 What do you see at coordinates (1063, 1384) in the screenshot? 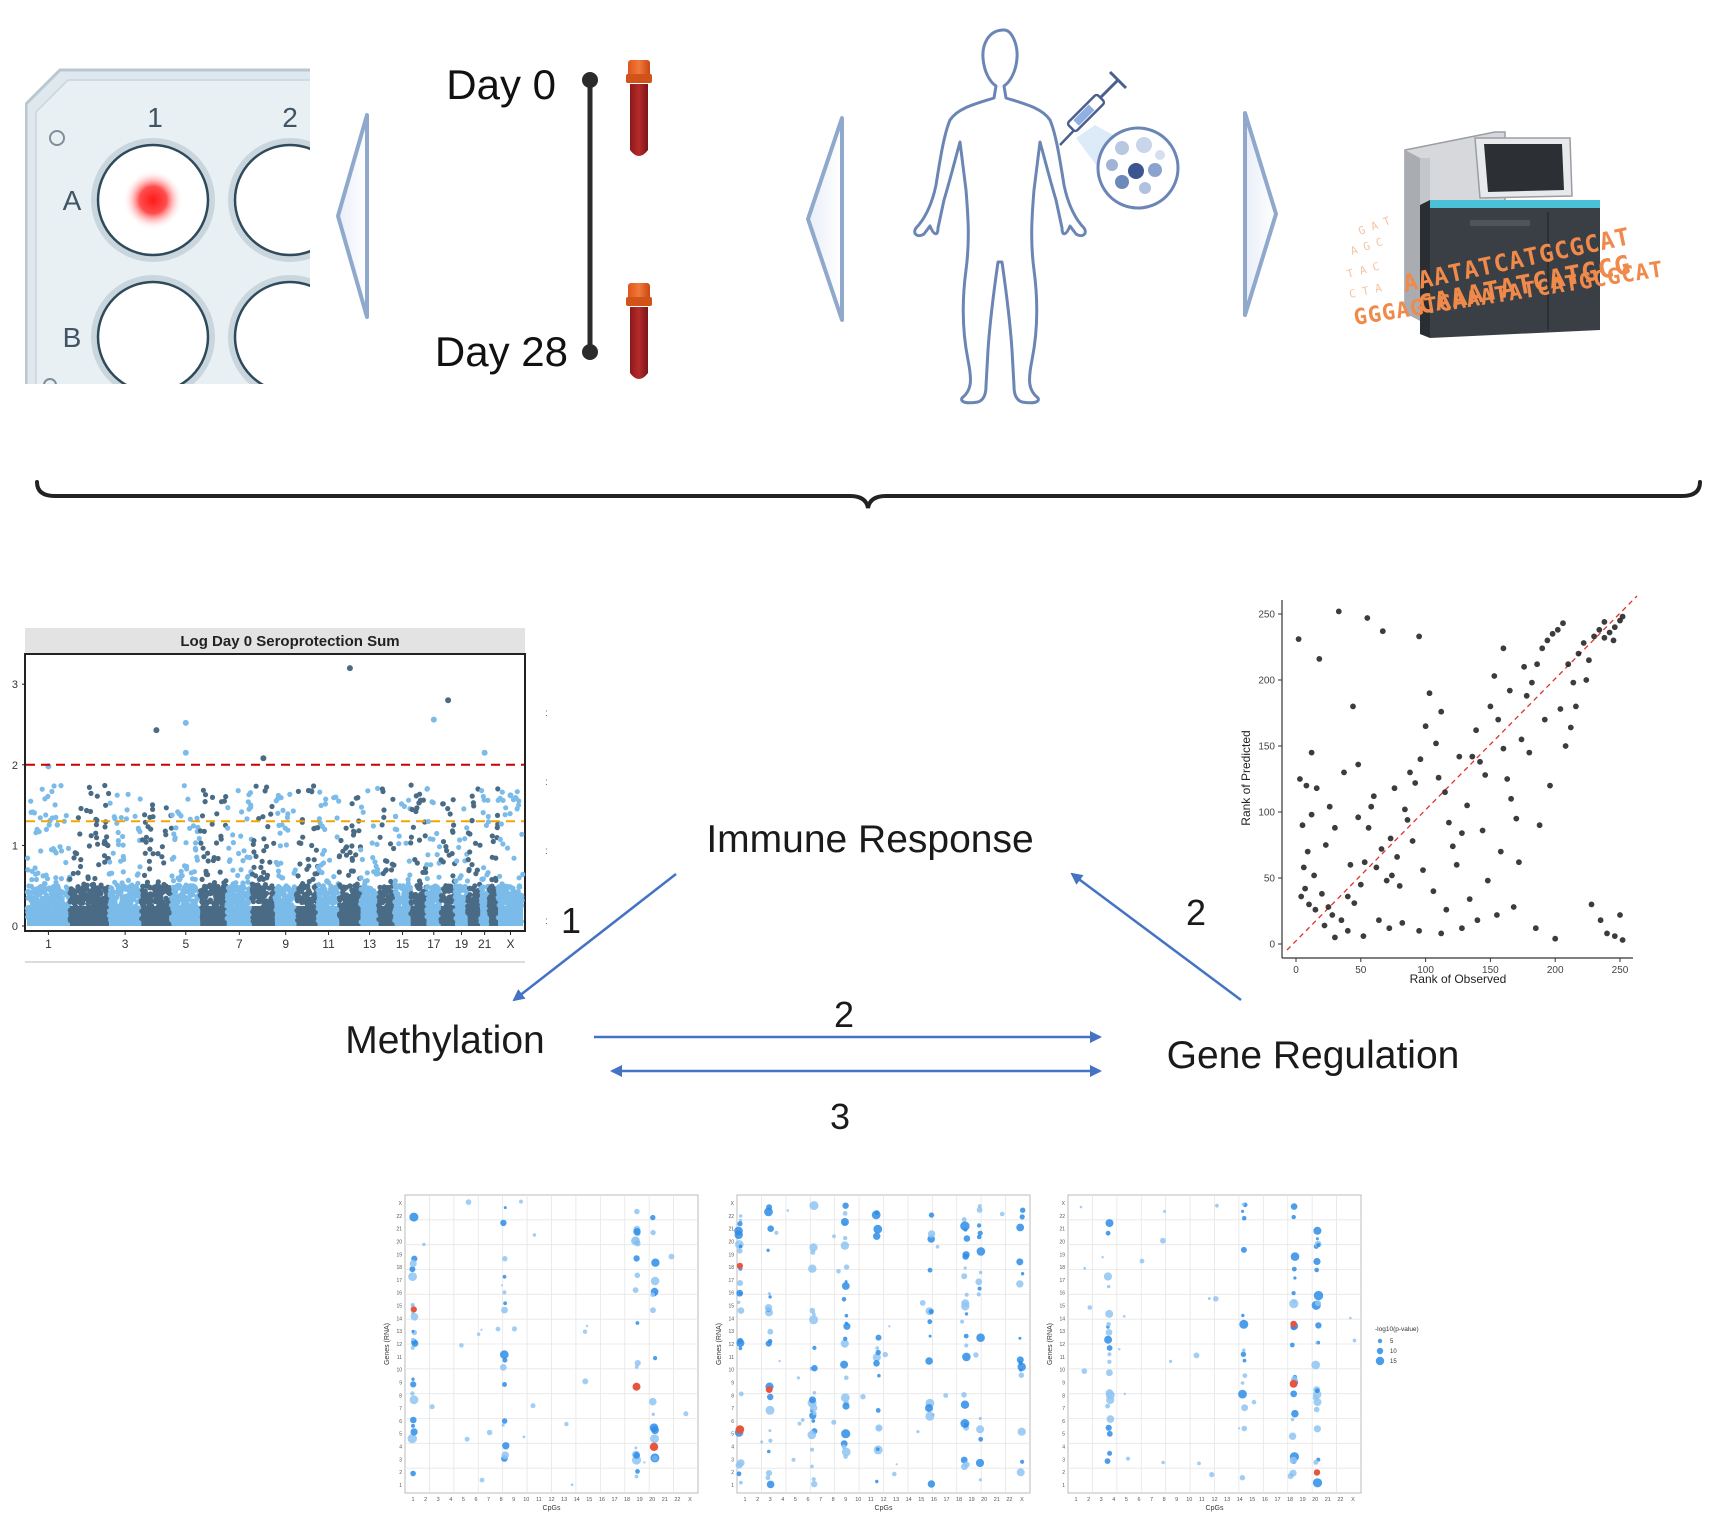
I see `dotplot-y-tick-label: 9` at bounding box center [1063, 1384].